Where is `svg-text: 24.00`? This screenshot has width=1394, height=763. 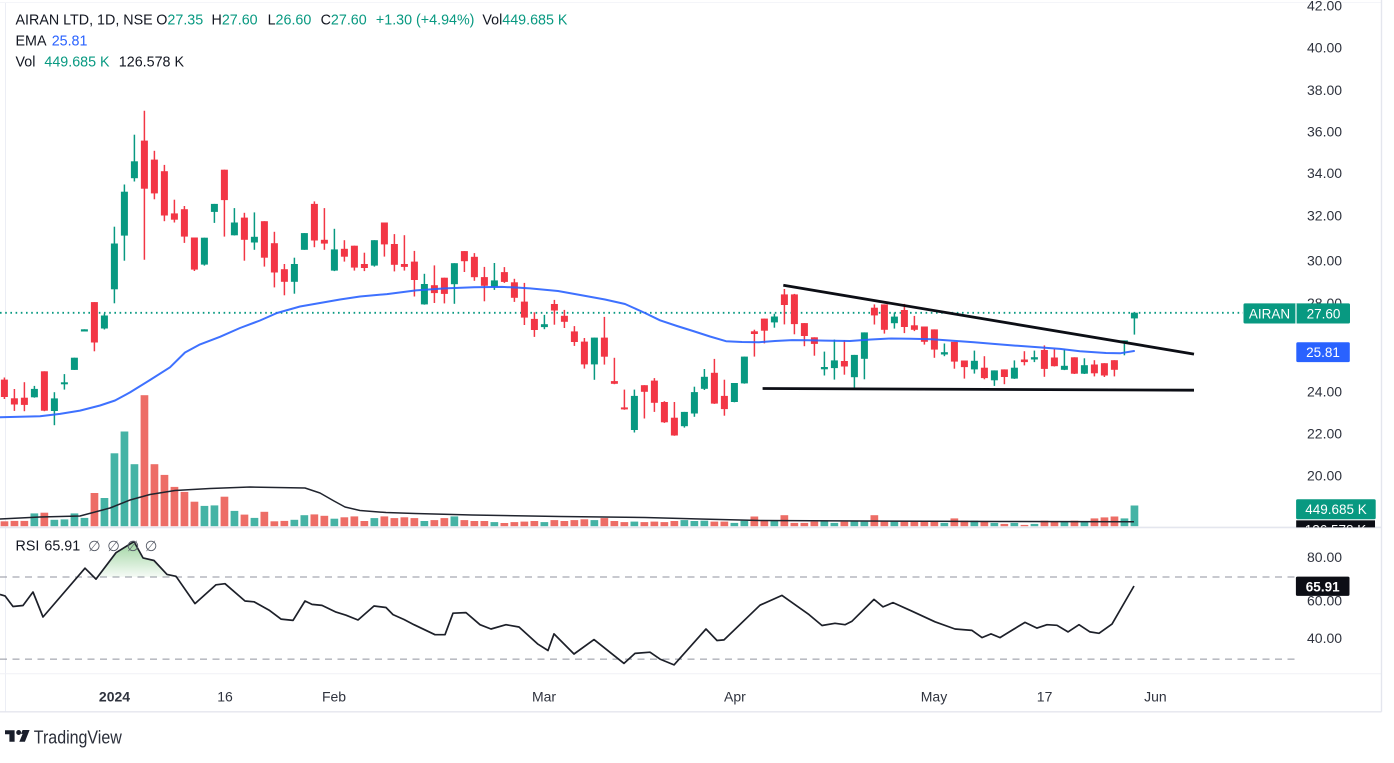 svg-text: 24.00 is located at coordinates (1324, 392).